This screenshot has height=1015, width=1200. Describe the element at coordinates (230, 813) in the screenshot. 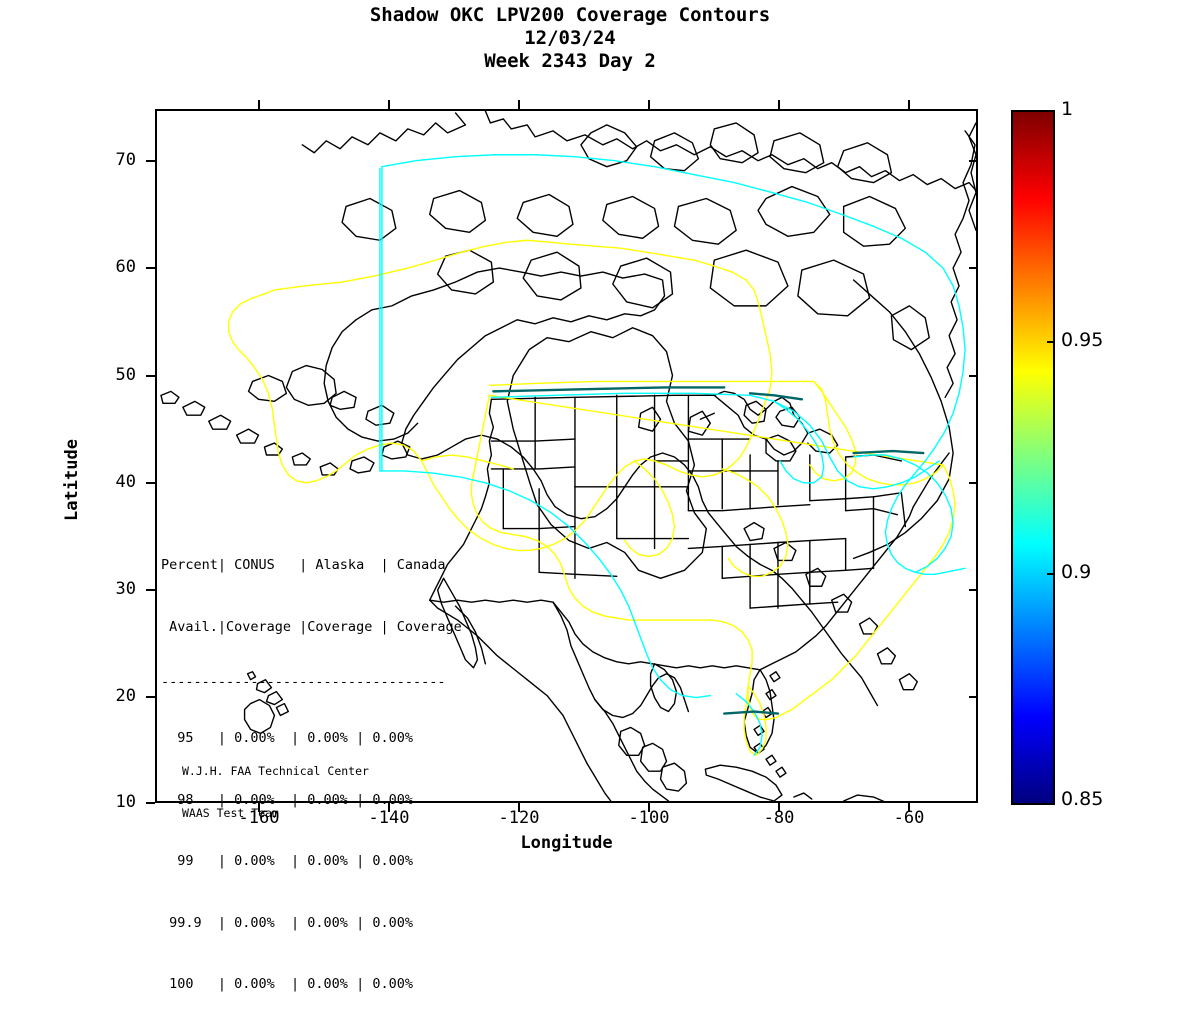

I see `credit-line-2: WAAS Test Team` at that location.